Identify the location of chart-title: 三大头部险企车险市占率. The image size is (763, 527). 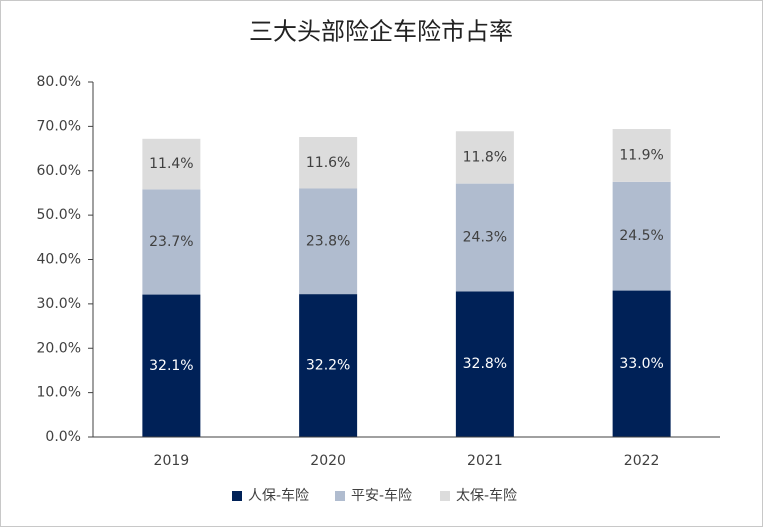
(381, 32).